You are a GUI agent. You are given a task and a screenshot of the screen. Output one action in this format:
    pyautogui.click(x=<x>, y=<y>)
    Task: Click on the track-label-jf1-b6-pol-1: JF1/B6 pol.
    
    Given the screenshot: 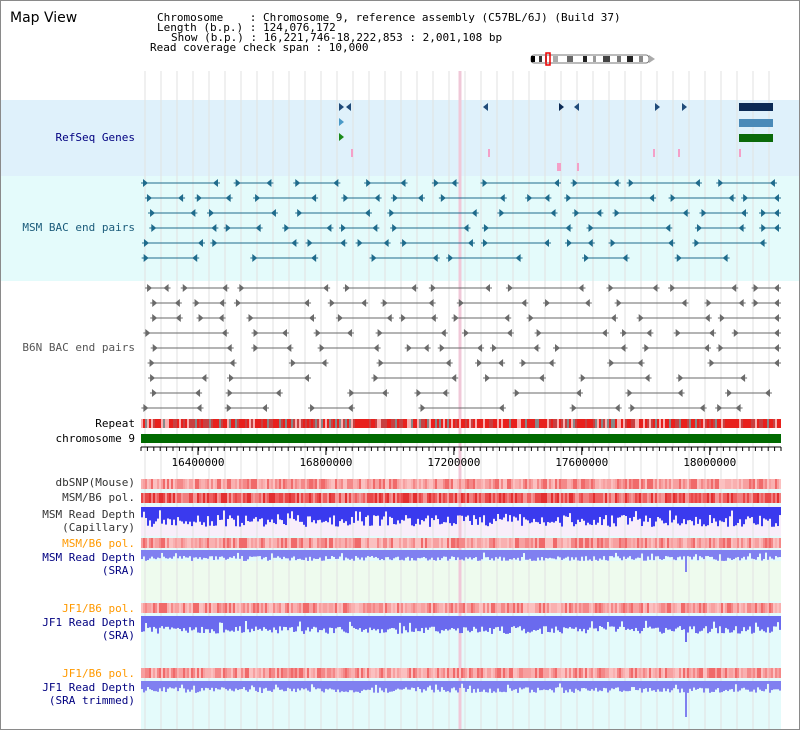 What is the action you would take?
    pyautogui.click(x=98, y=608)
    